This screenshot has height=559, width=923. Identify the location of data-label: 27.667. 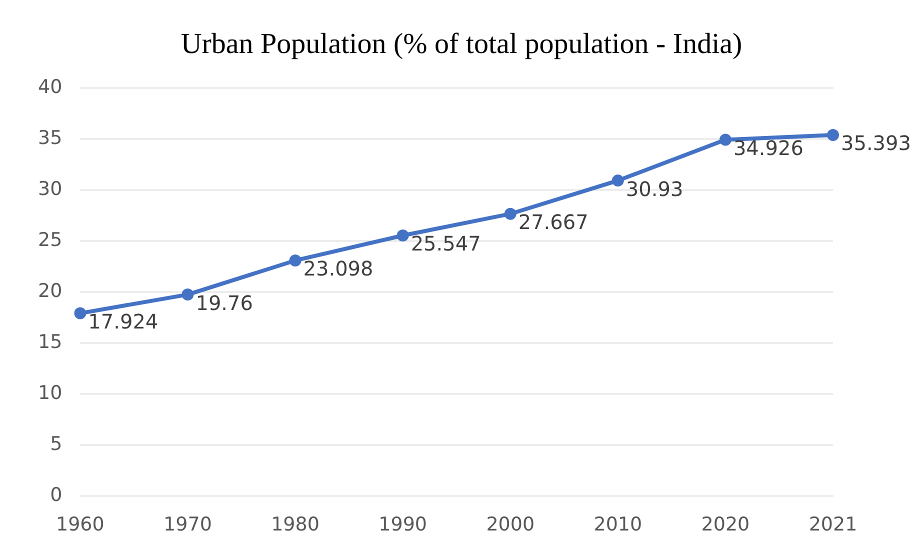
(553, 222).